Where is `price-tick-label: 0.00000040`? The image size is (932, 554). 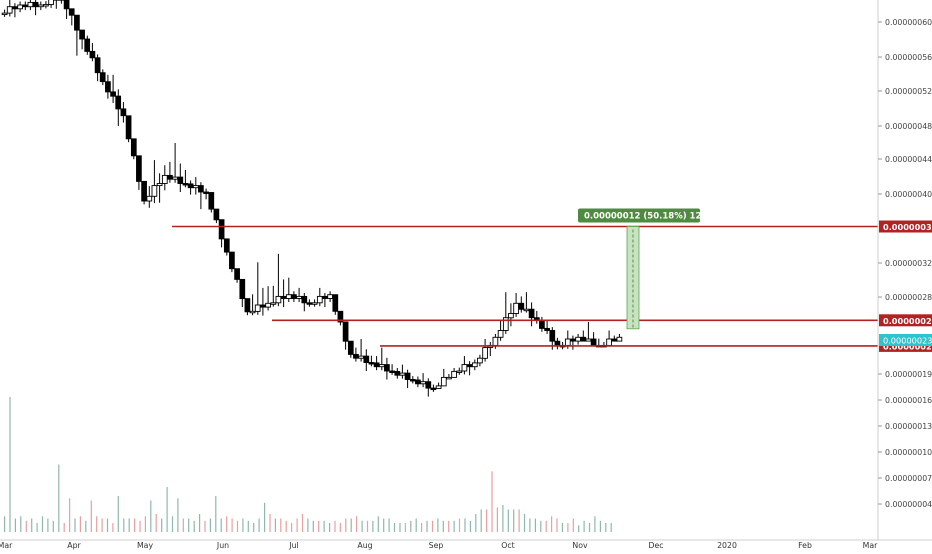
price-tick-label: 0.00000040 is located at coordinates (908, 194).